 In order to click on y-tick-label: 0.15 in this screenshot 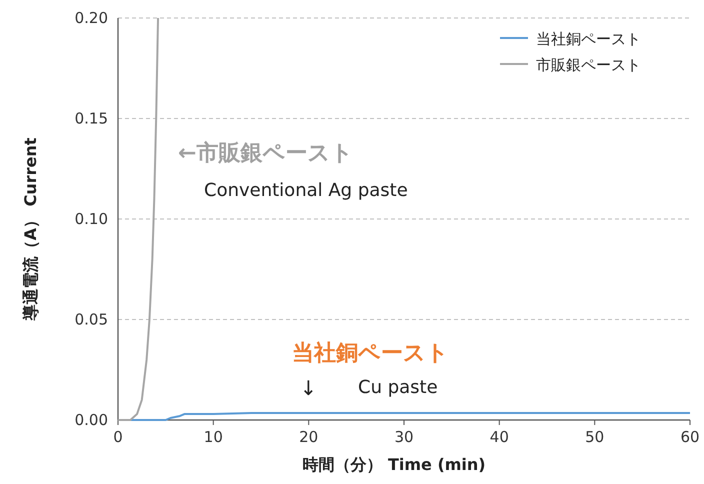, I will do `click(91, 119)`.